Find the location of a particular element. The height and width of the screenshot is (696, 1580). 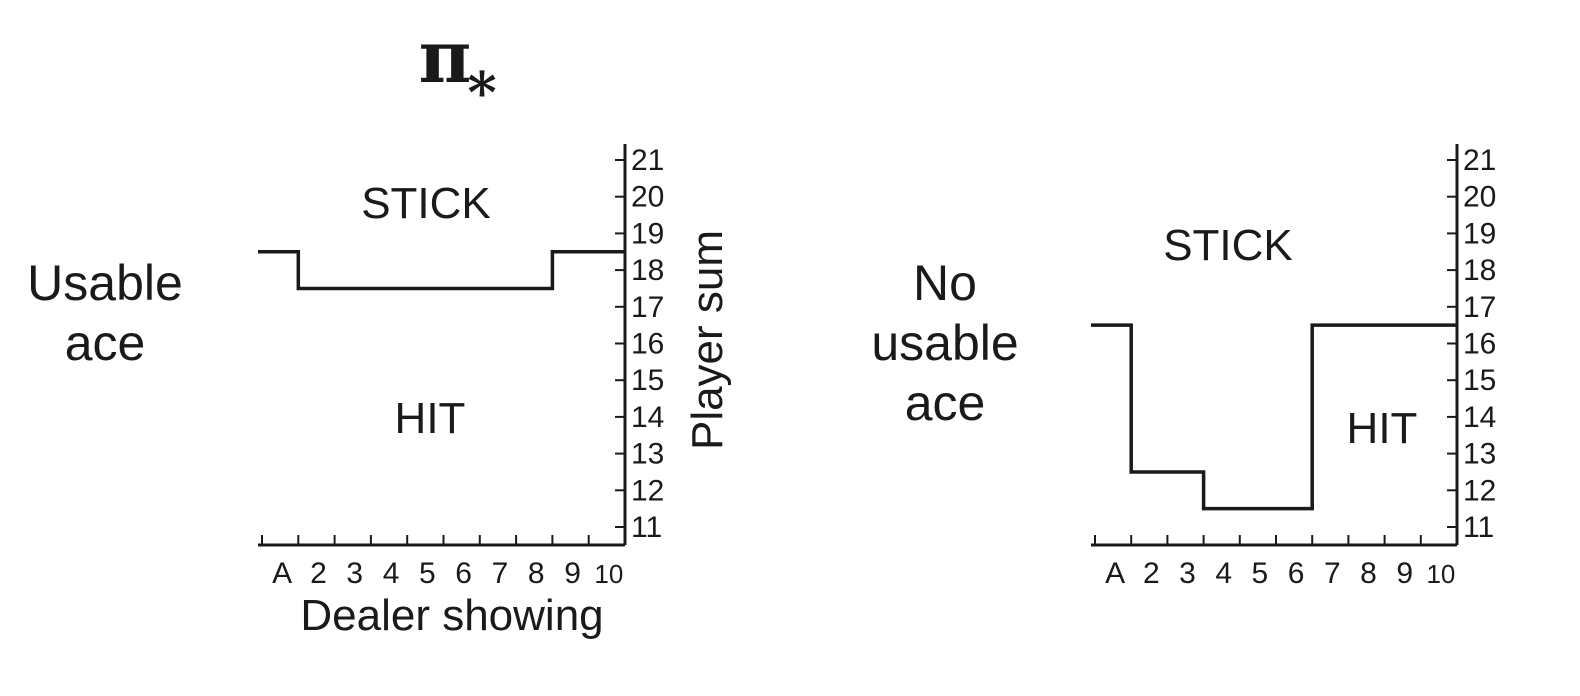

chart-title: π is located at coordinates (445, 56).